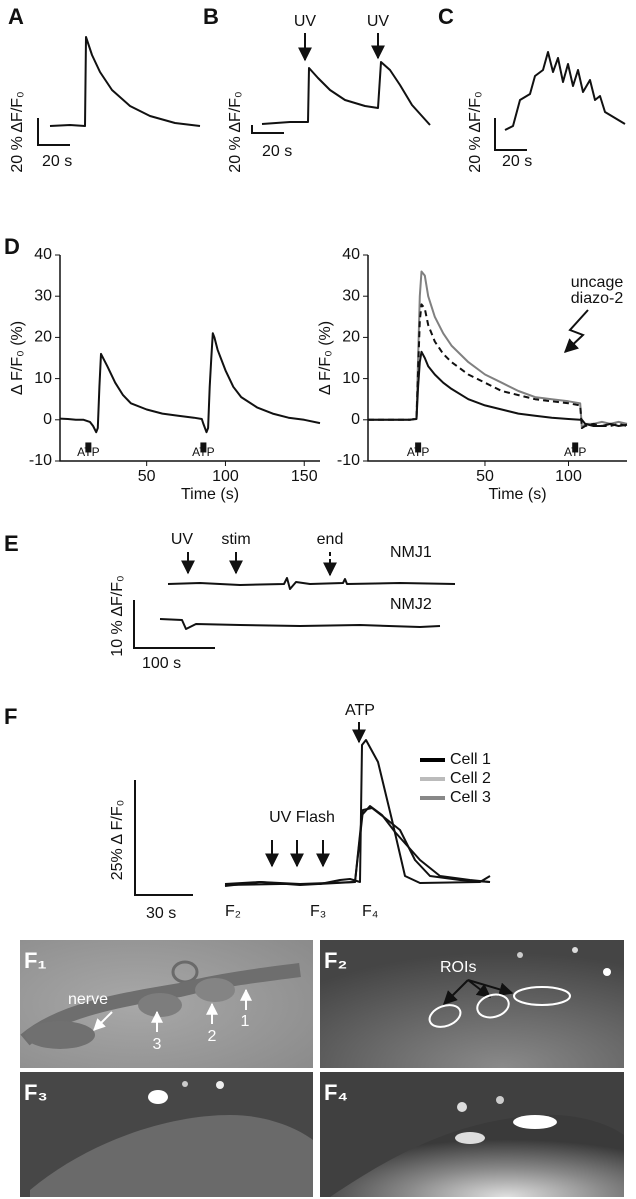 The image size is (636, 1199). Describe the element at coordinates (370, 911) in the screenshot. I see `frame-label: F₄` at that location.